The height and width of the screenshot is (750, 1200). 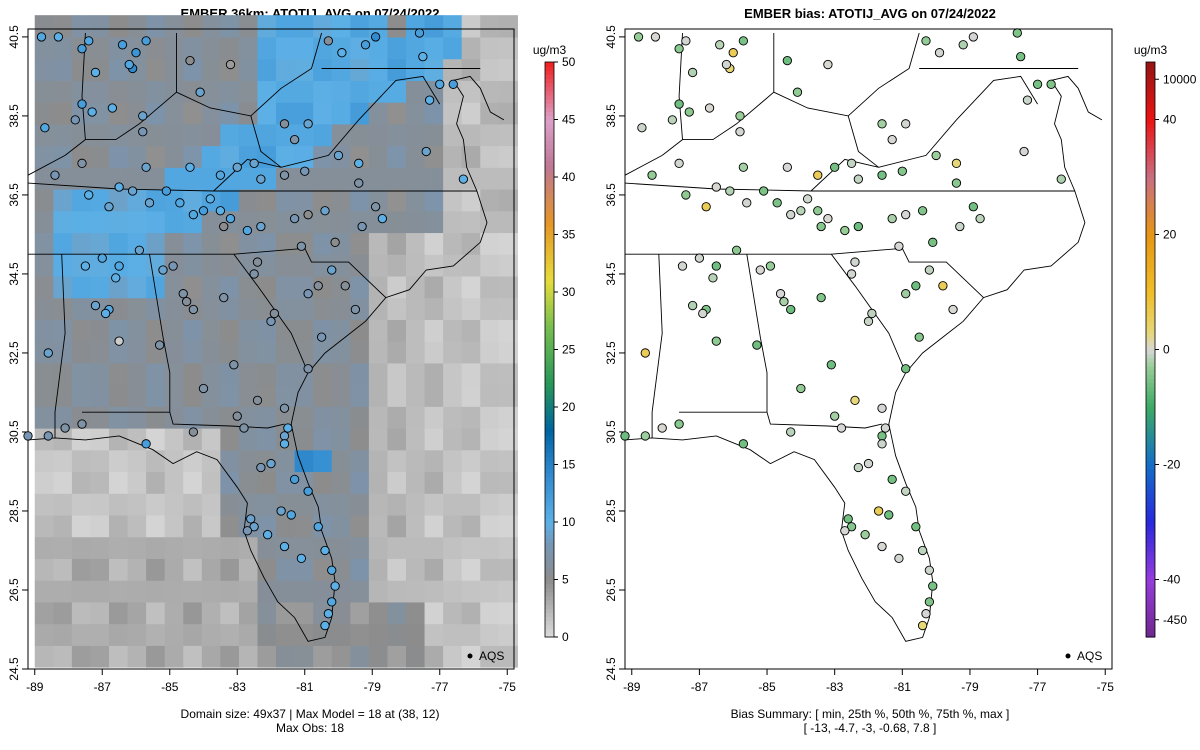 What do you see at coordinates (924, 133) in the screenshot?
I see `state-boundary` at bounding box center [924, 133].